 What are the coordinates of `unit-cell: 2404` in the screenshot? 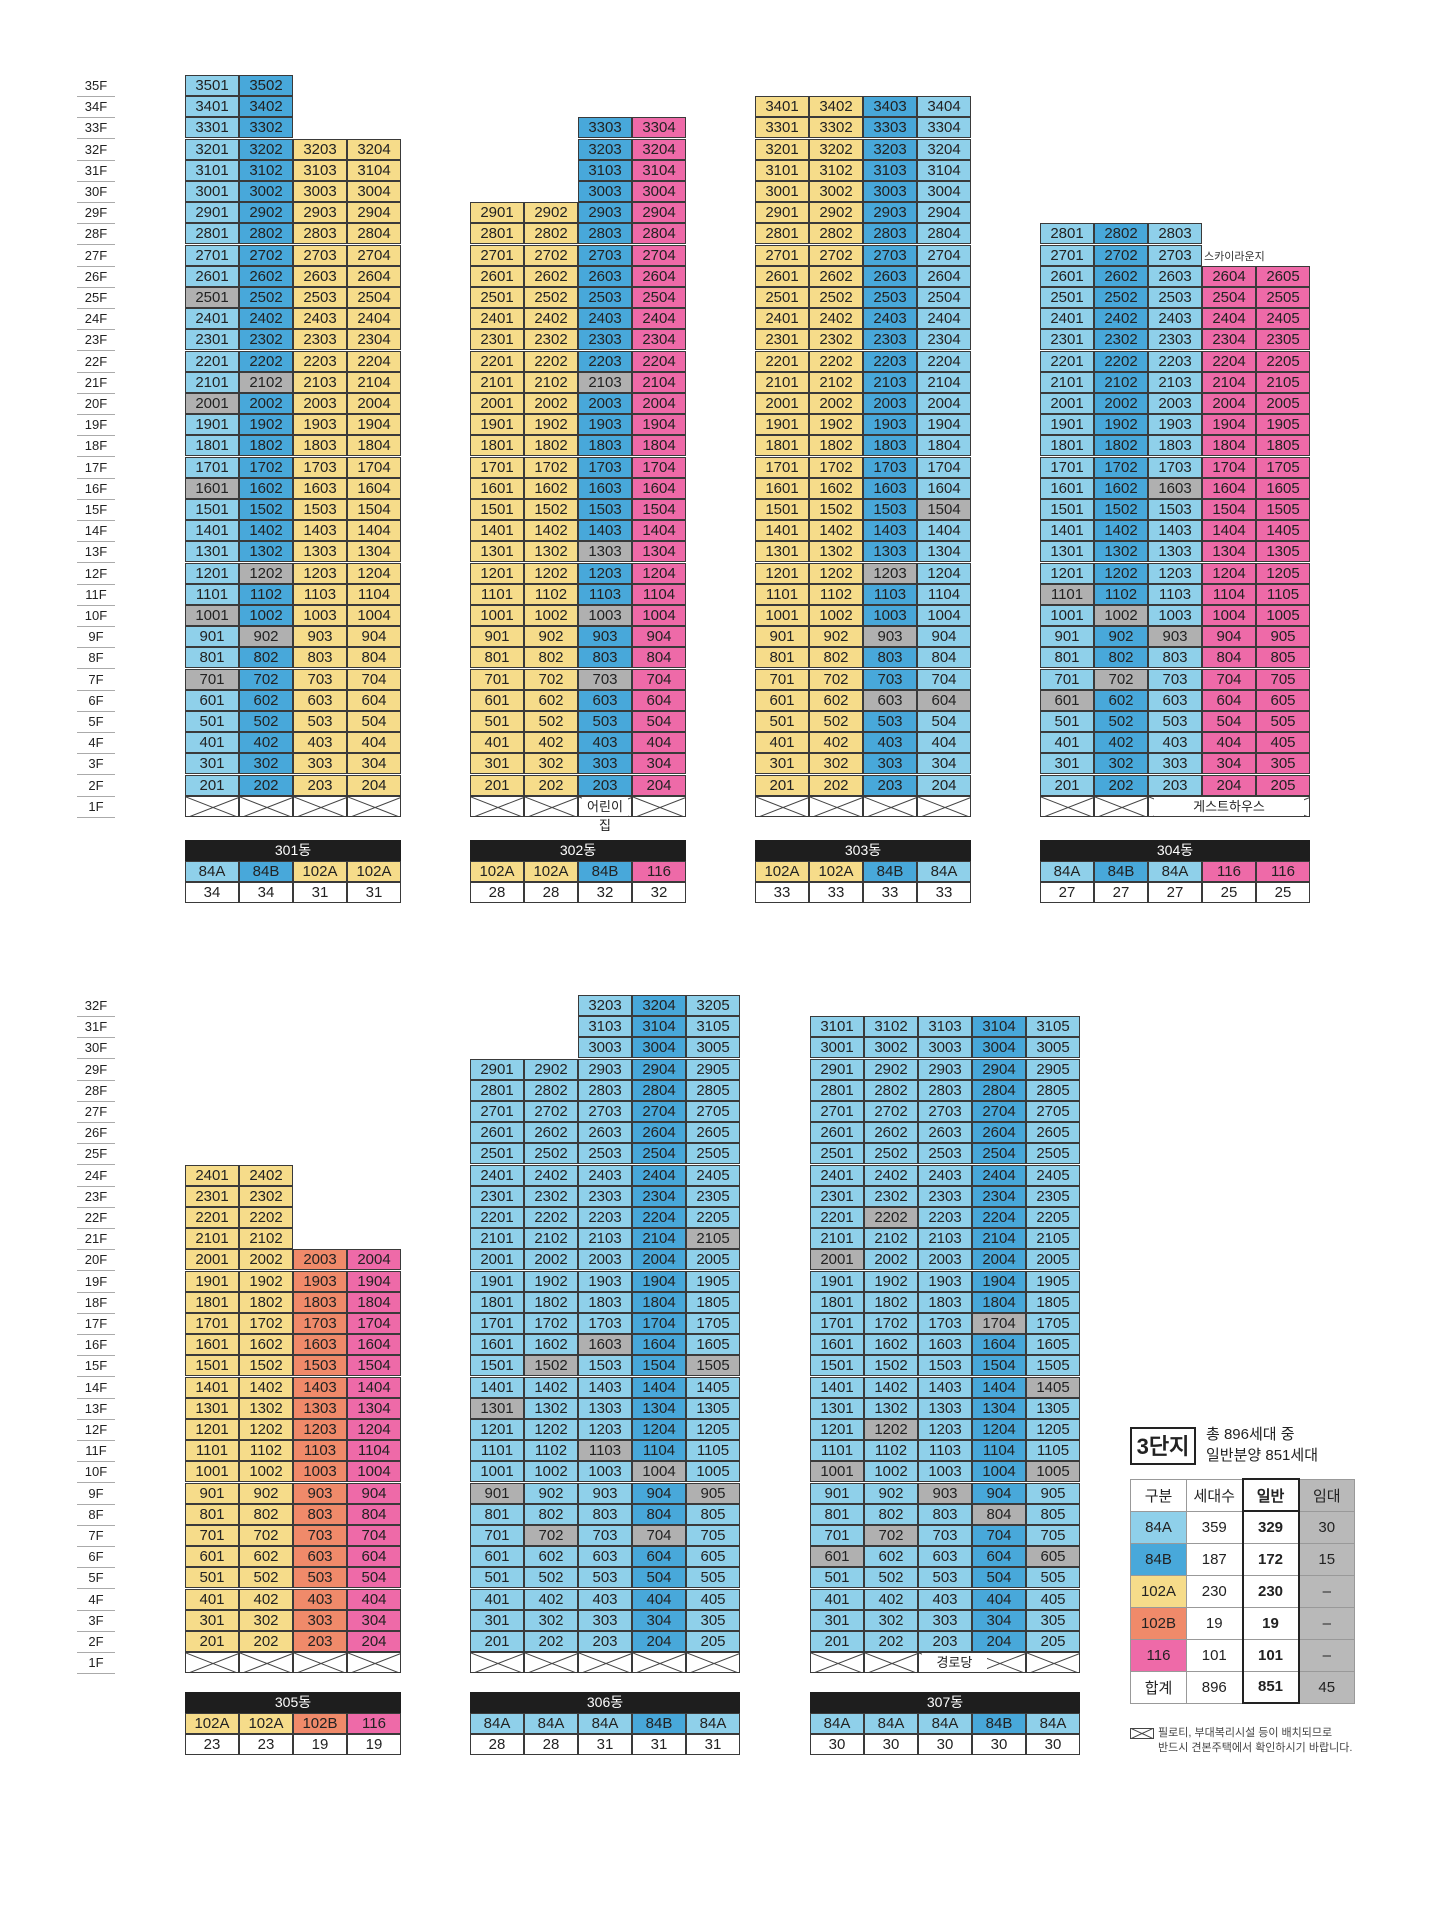 It's located at (944, 319).